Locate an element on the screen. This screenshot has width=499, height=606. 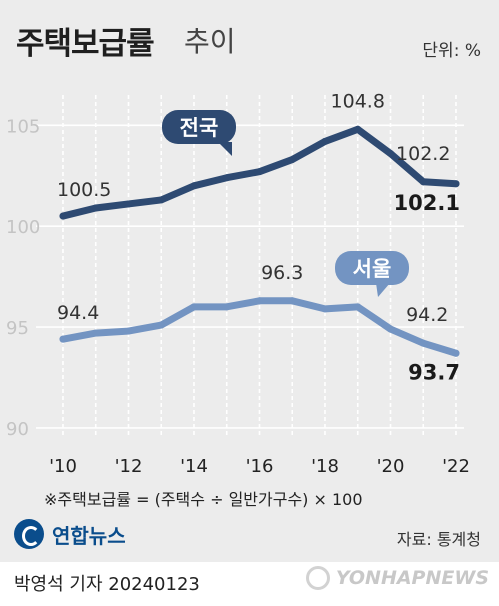
y-tick-label: 105 is located at coordinates (23, 126).